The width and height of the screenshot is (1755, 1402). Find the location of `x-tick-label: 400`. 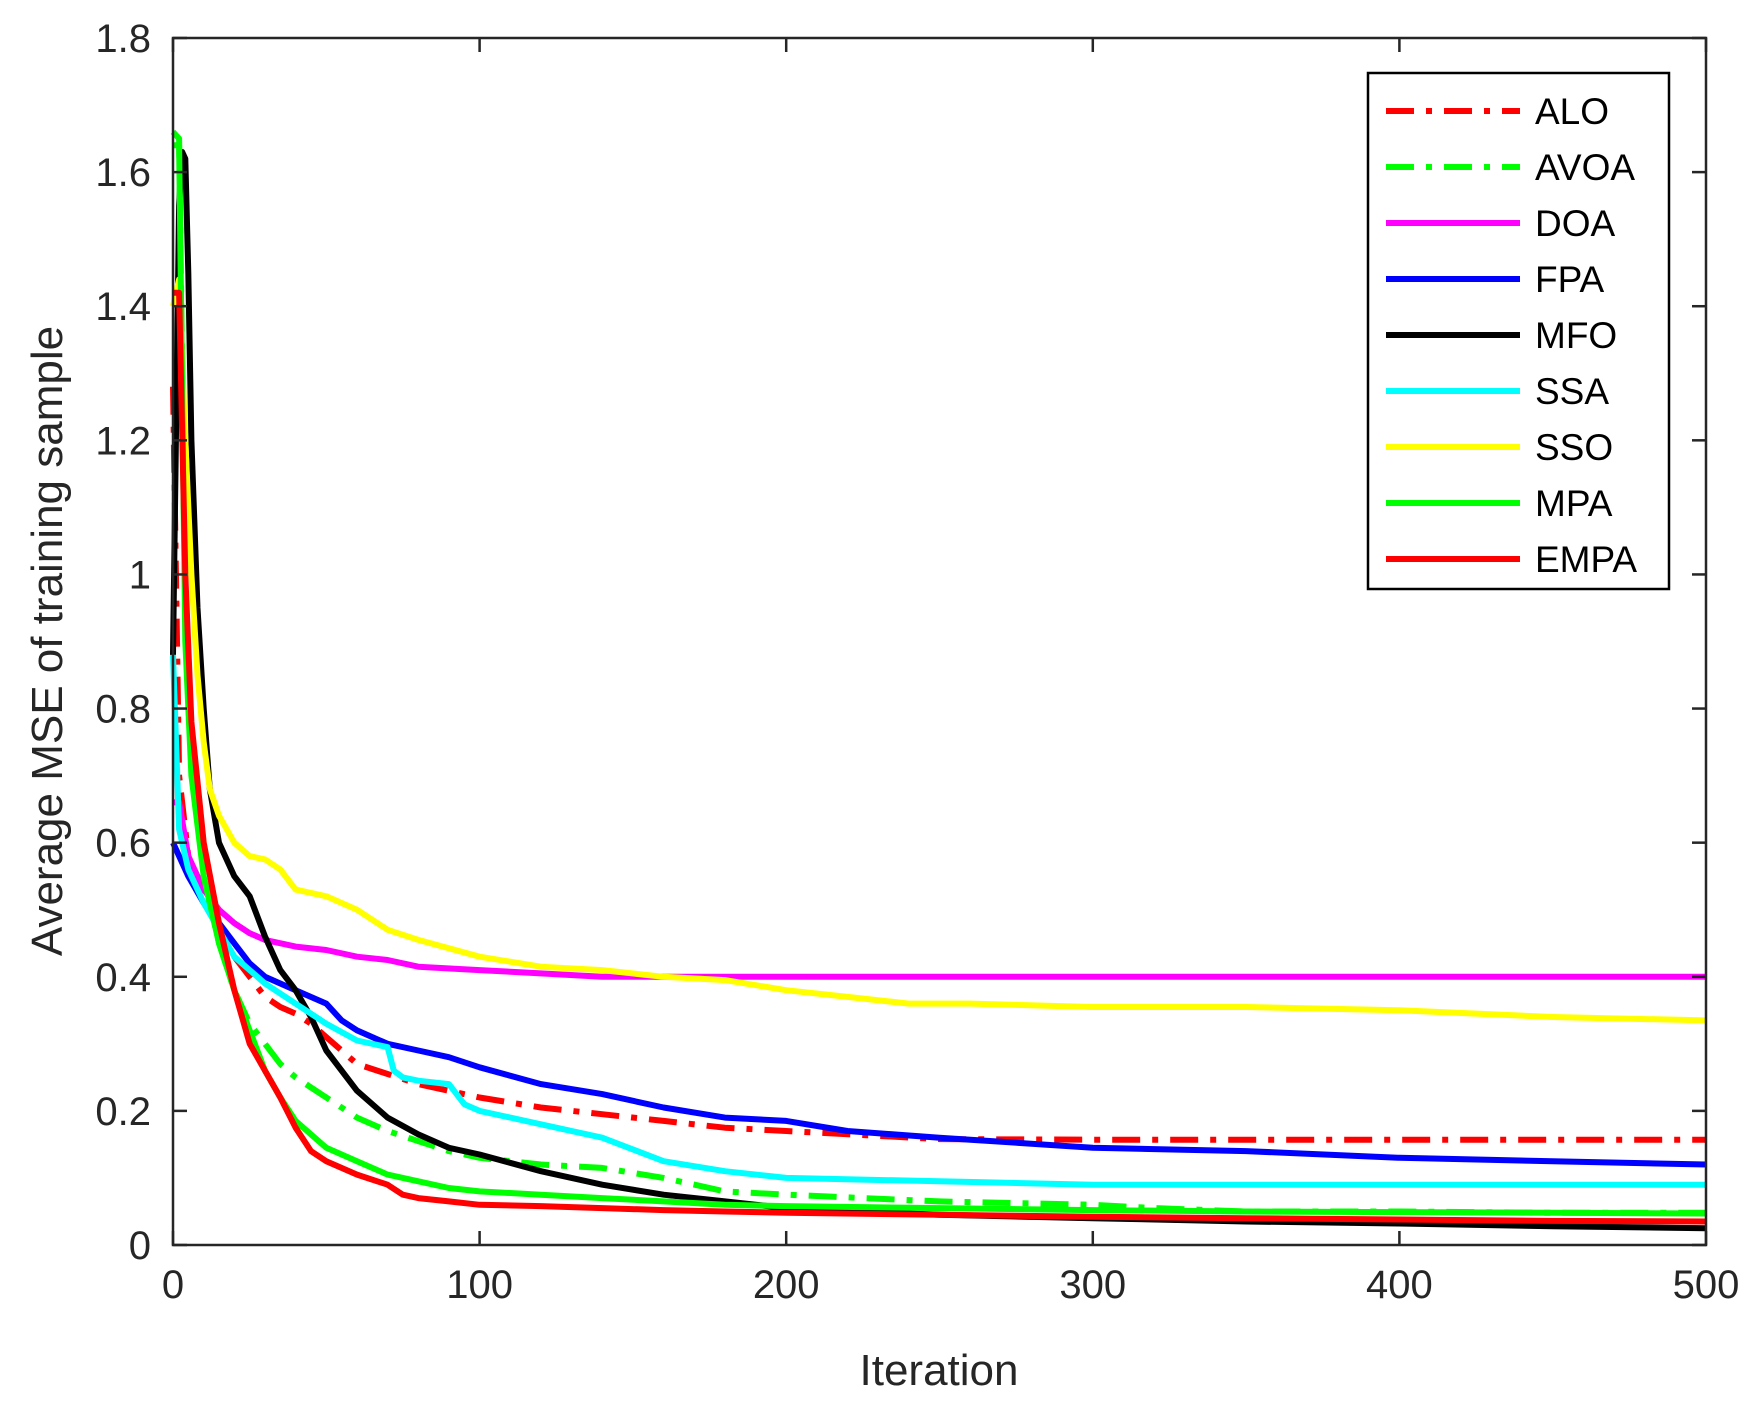

x-tick-label: 400 is located at coordinates (1399, 1285).